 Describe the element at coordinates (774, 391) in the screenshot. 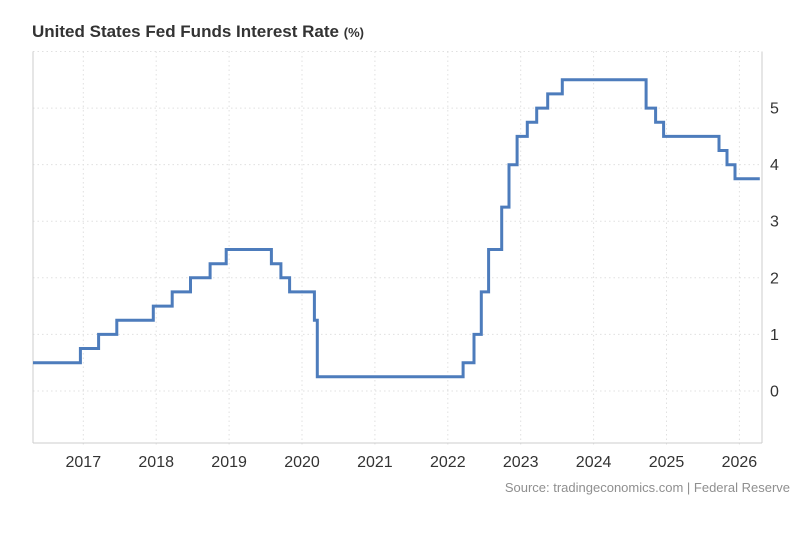

I see `y-tick-label: 0` at that location.